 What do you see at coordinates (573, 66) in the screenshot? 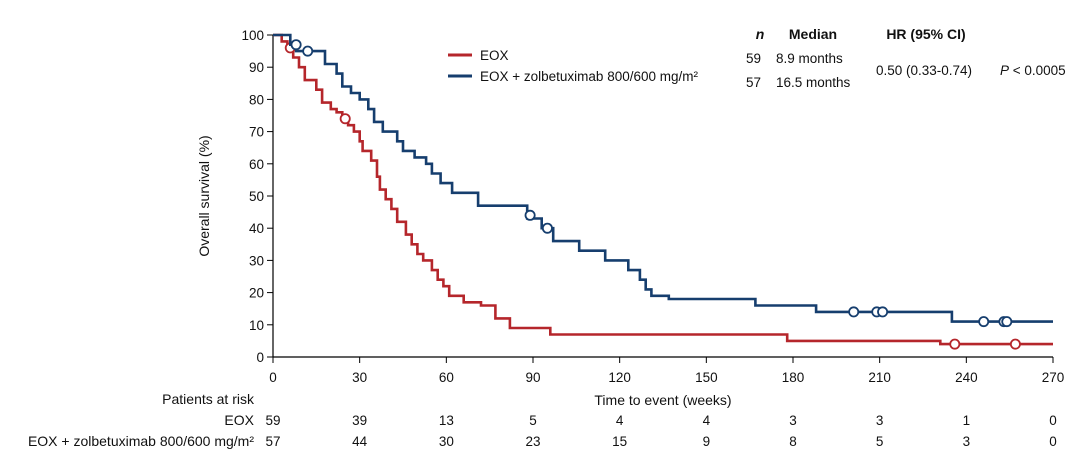
I see `legend: EOX EOX + zolbetuximab 800/600 mg/m²` at bounding box center [573, 66].